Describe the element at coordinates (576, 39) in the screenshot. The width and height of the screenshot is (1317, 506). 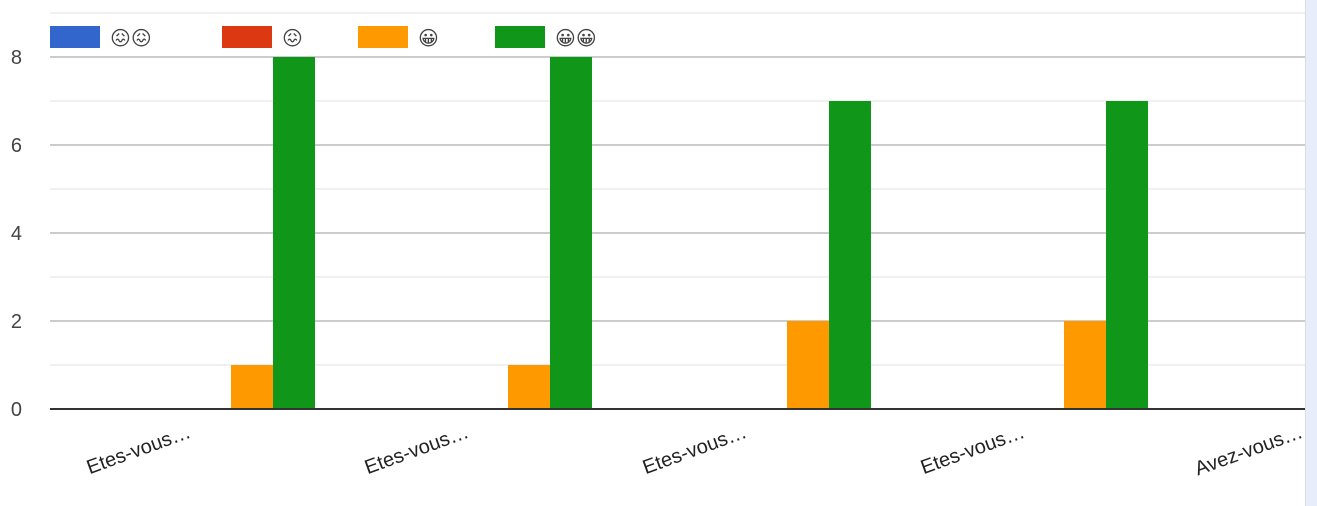
I see `legend-label: 😀😀` at that location.